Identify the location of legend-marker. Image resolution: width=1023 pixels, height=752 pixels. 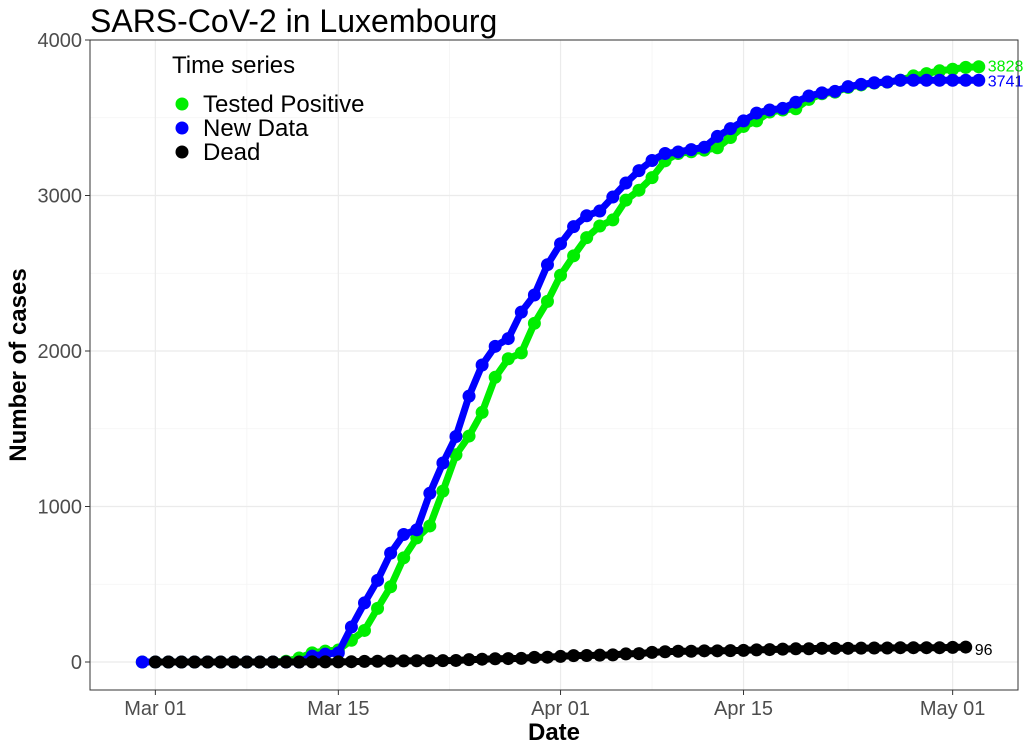
(182, 152).